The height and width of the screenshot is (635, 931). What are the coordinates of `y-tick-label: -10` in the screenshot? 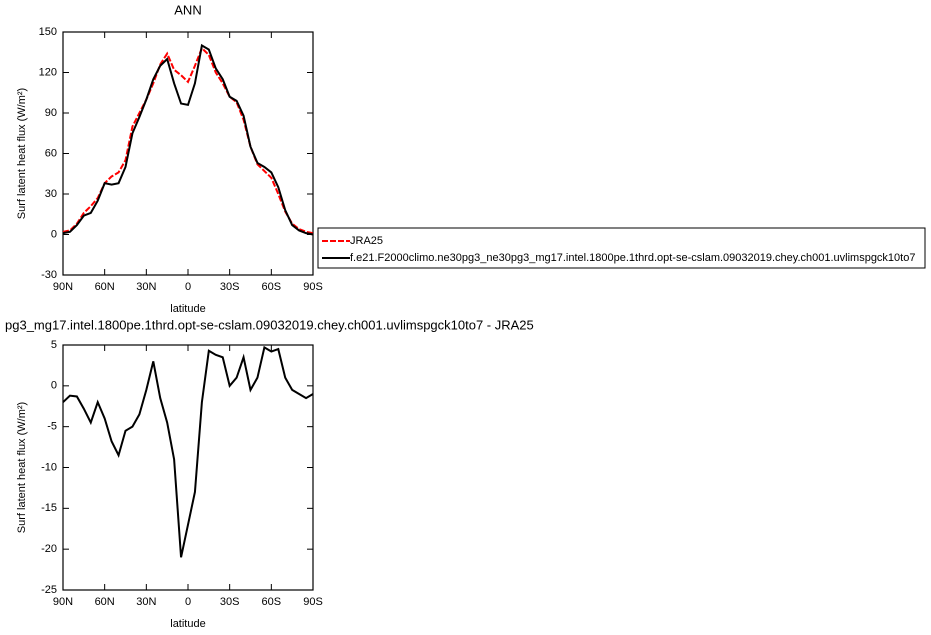 It's located at (49, 467).